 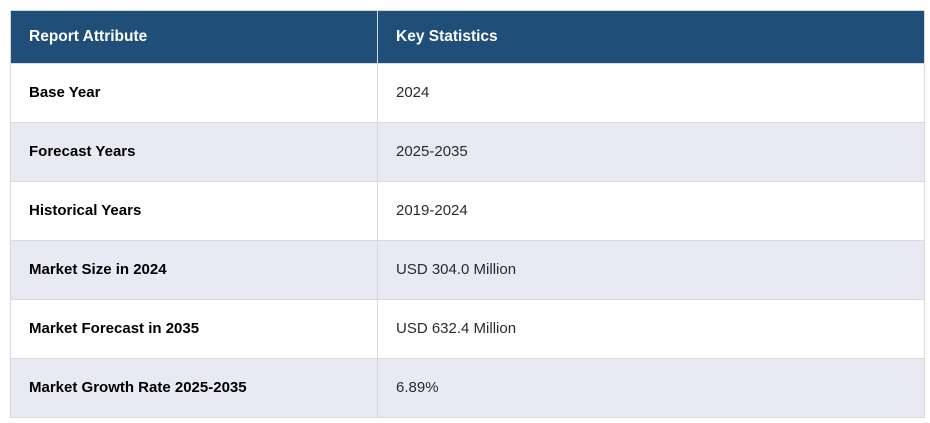 What do you see at coordinates (194, 329) in the screenshot?
I see `attribute-cell: Market Forecast in 2035` at bounding box center [194, 329].